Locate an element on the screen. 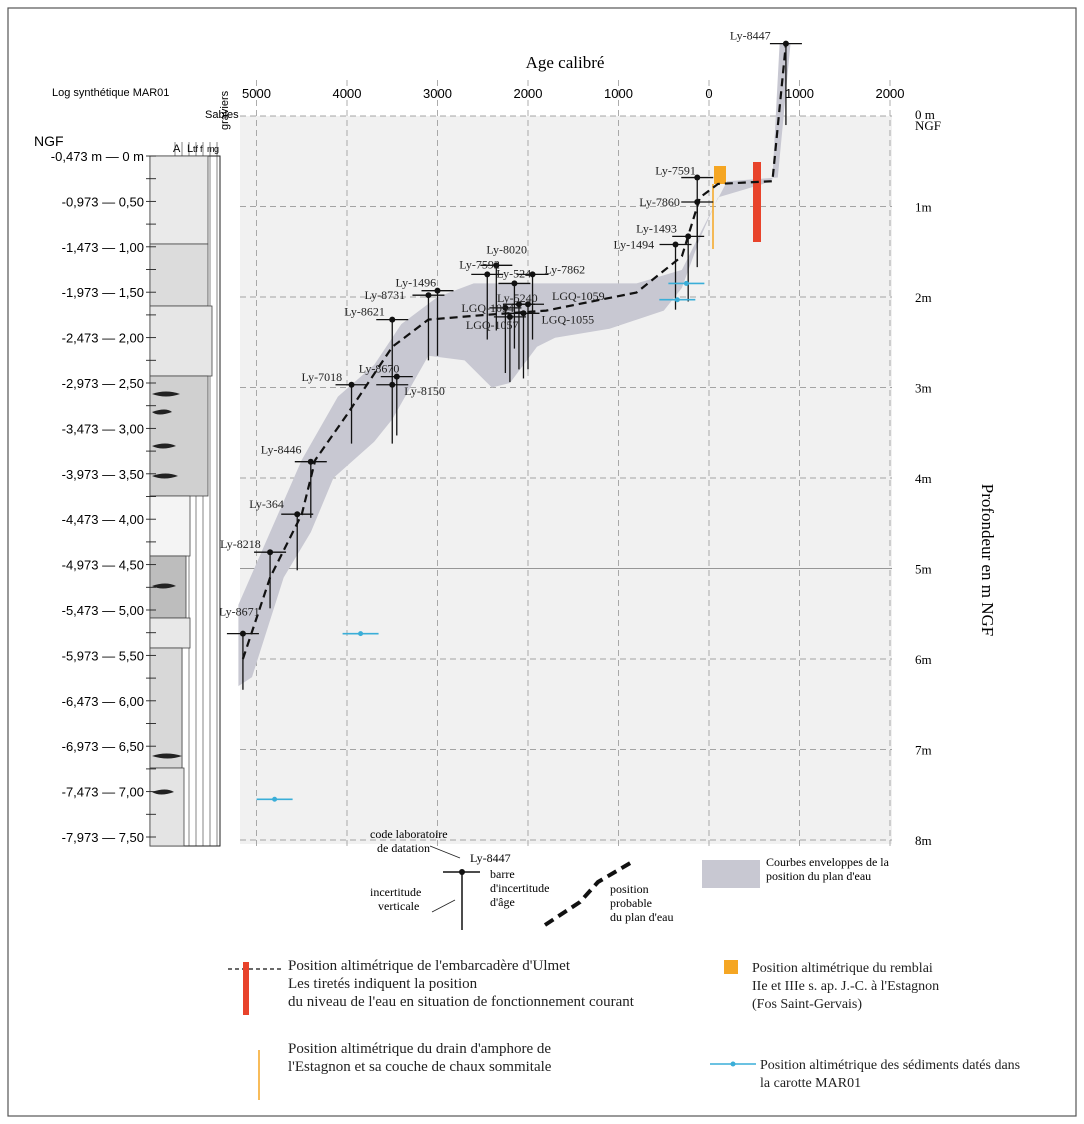 The width and height of the screenshot is (1084, 1124). sample-label-2: Ly-7860 is located at coordinates (659, 202).